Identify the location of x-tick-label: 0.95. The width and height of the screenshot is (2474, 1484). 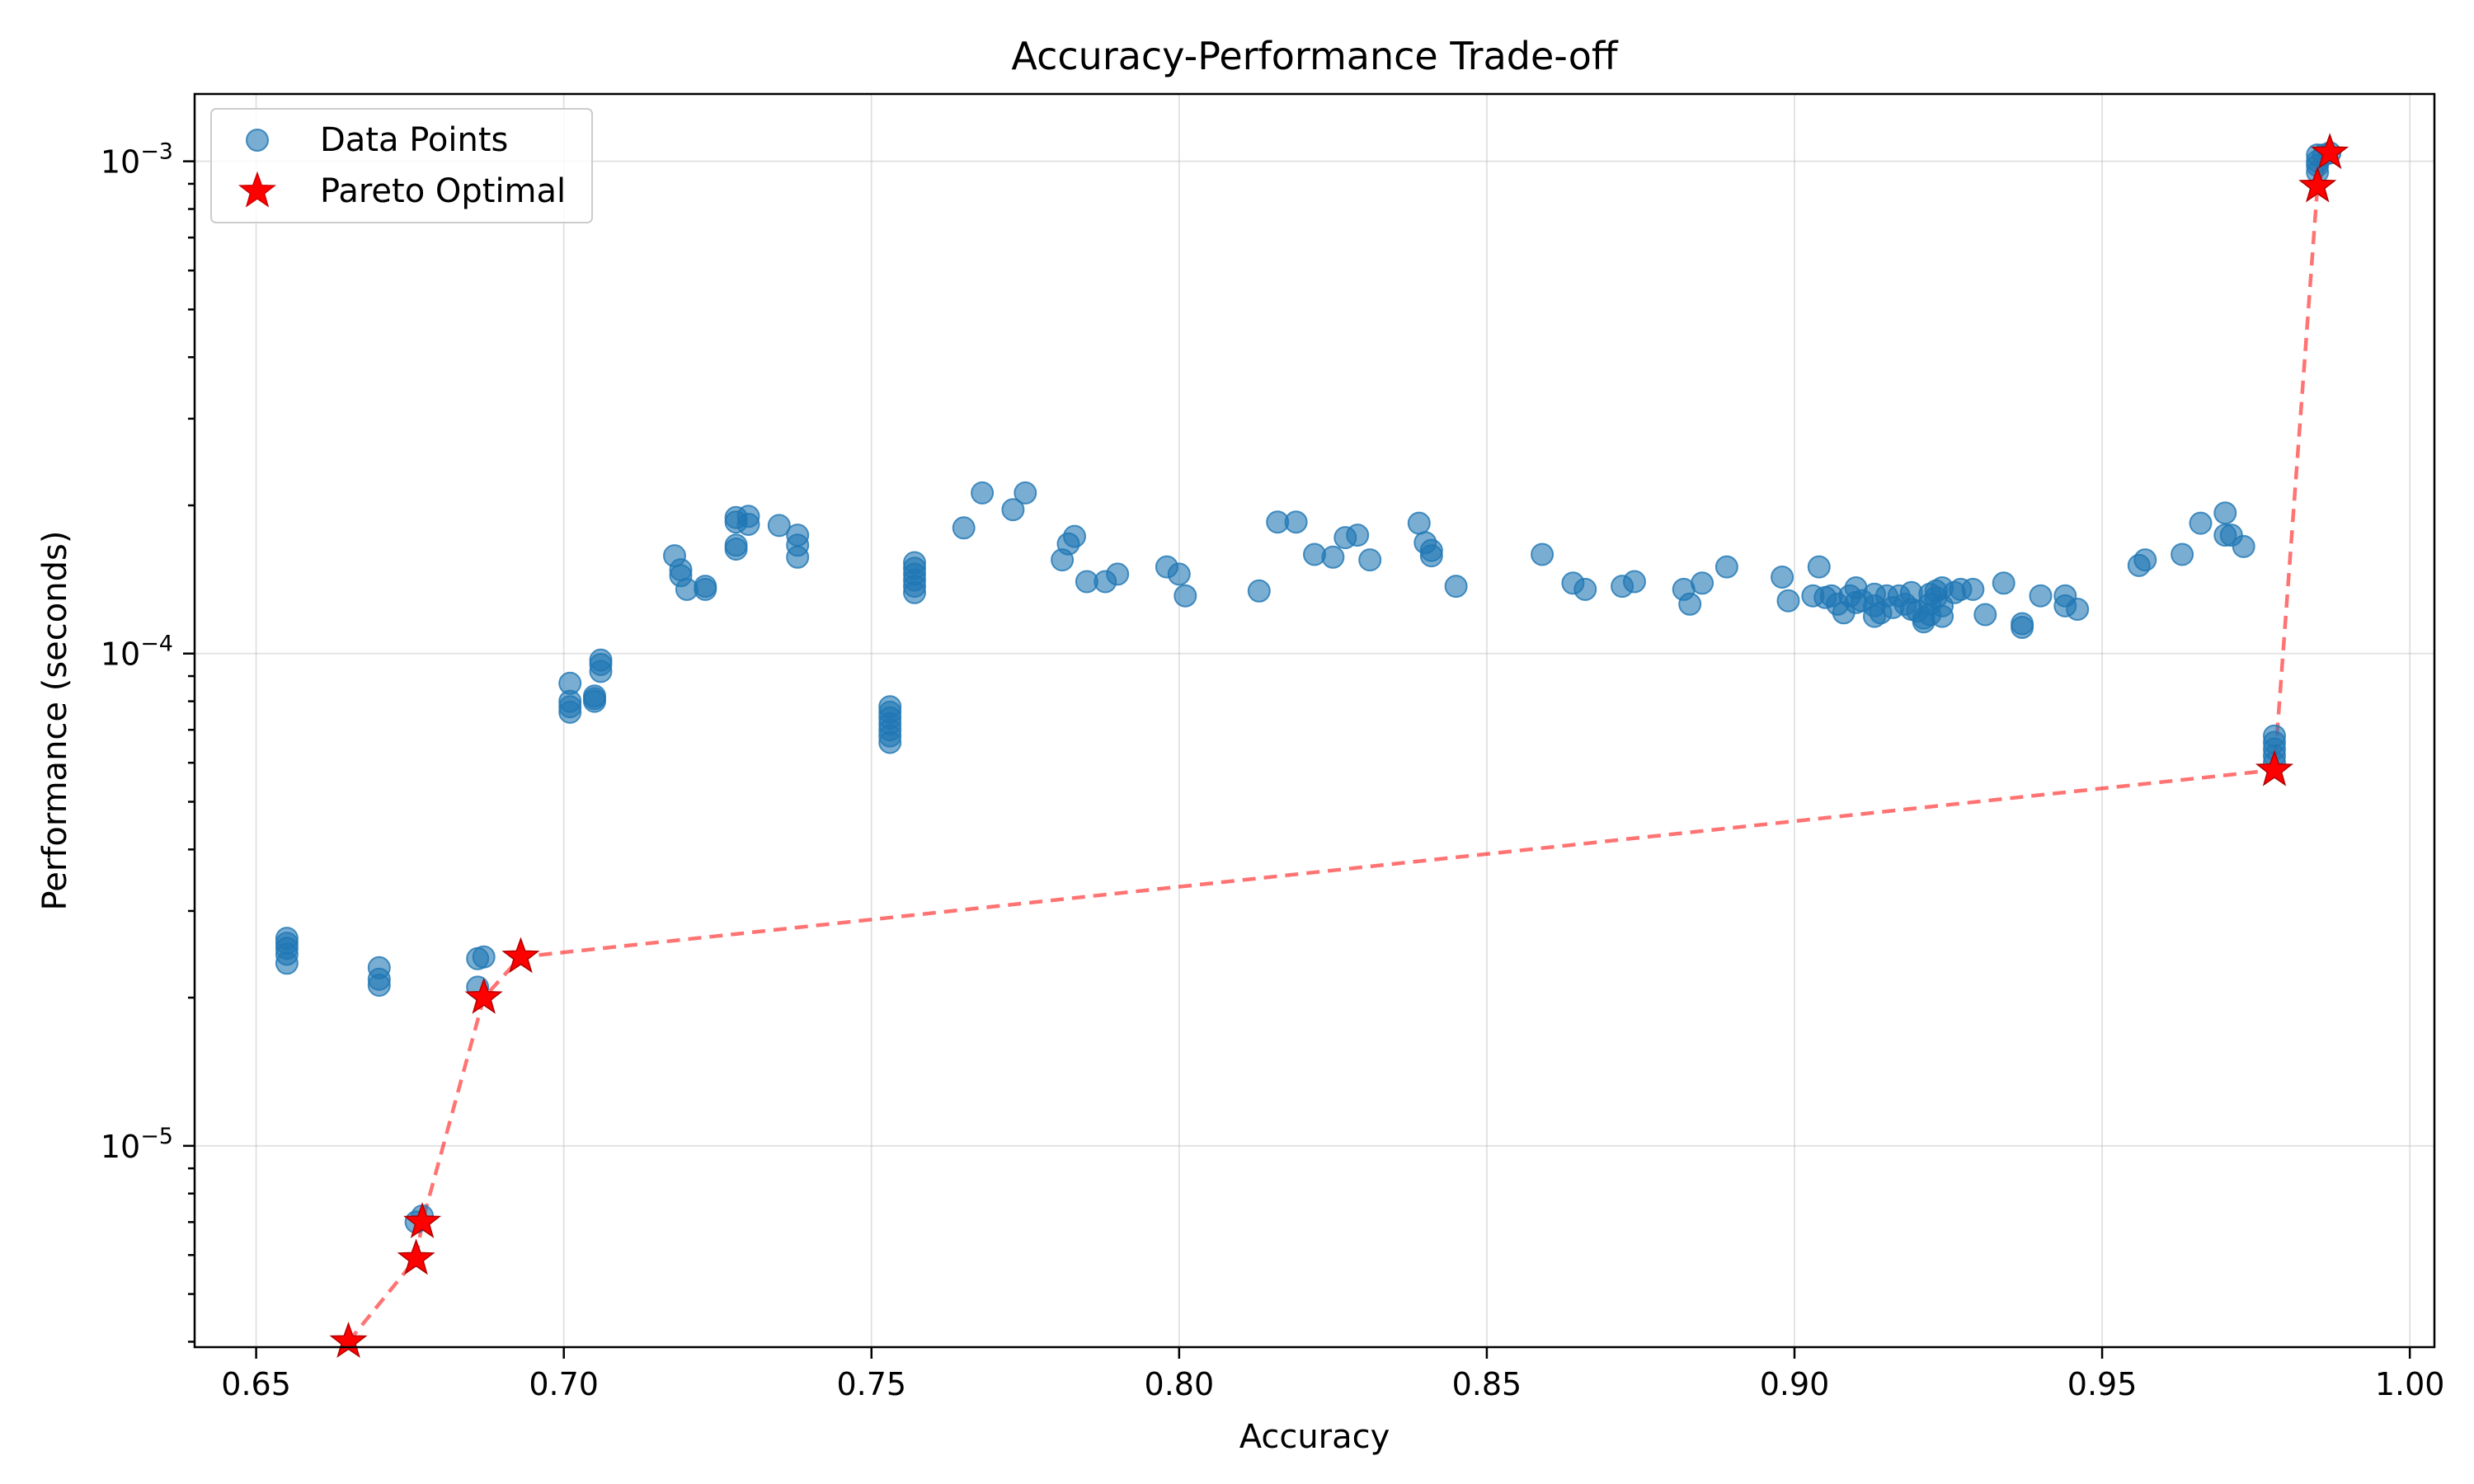
(2102, 1384).